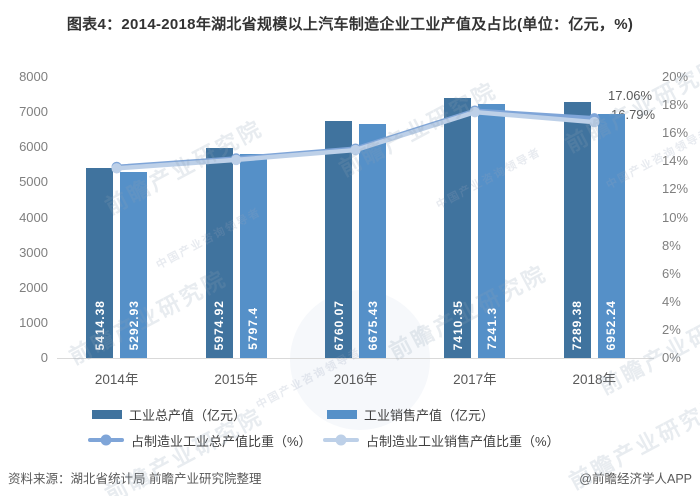 The image size is (700, 496). I want to click on bar-sales-2017: 7241.3, so click(492, 230).